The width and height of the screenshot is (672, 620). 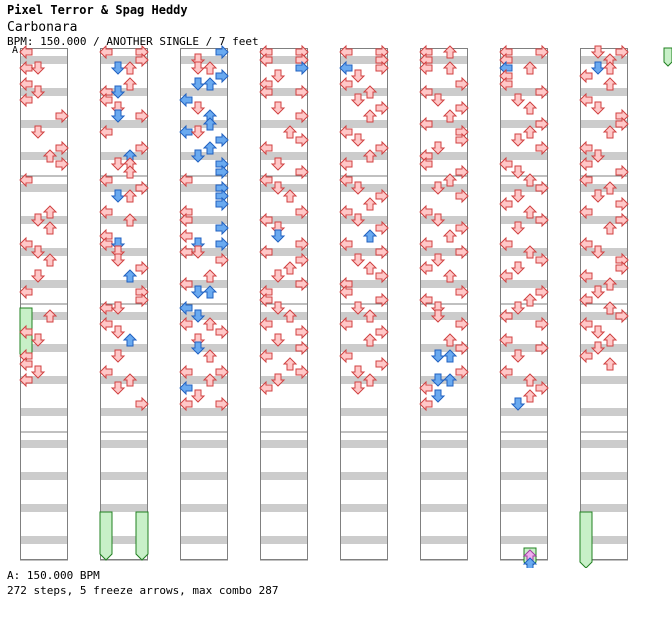 What do you see at coordinates (186, 308) in the screenshot?
I see `blue-left-arrow` at bounding box center [186, 308].